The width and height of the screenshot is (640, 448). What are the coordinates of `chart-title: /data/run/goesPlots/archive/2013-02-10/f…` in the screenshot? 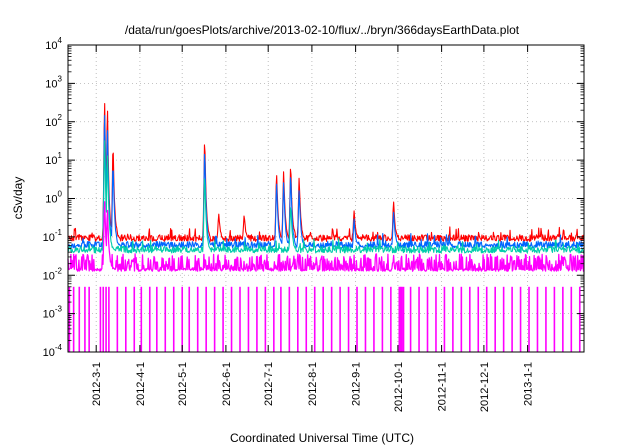 It's located at (322, 30).